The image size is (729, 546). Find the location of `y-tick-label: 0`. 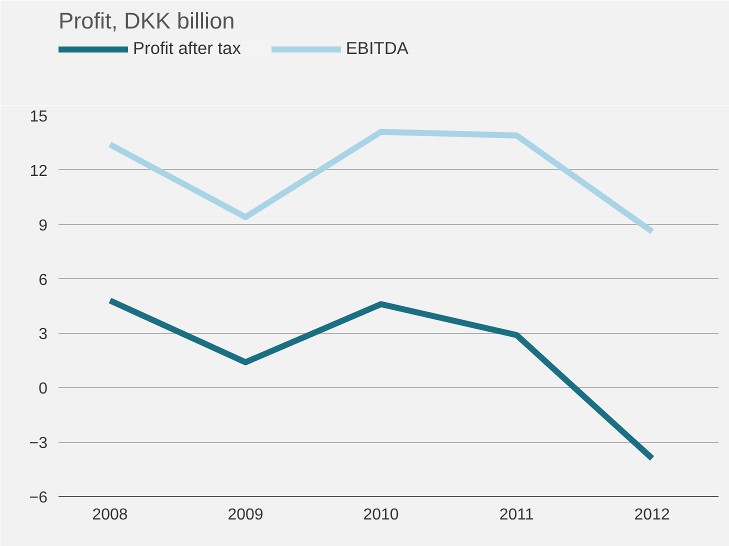

y-tick-label: 0 is located at coordinates (43, 389).